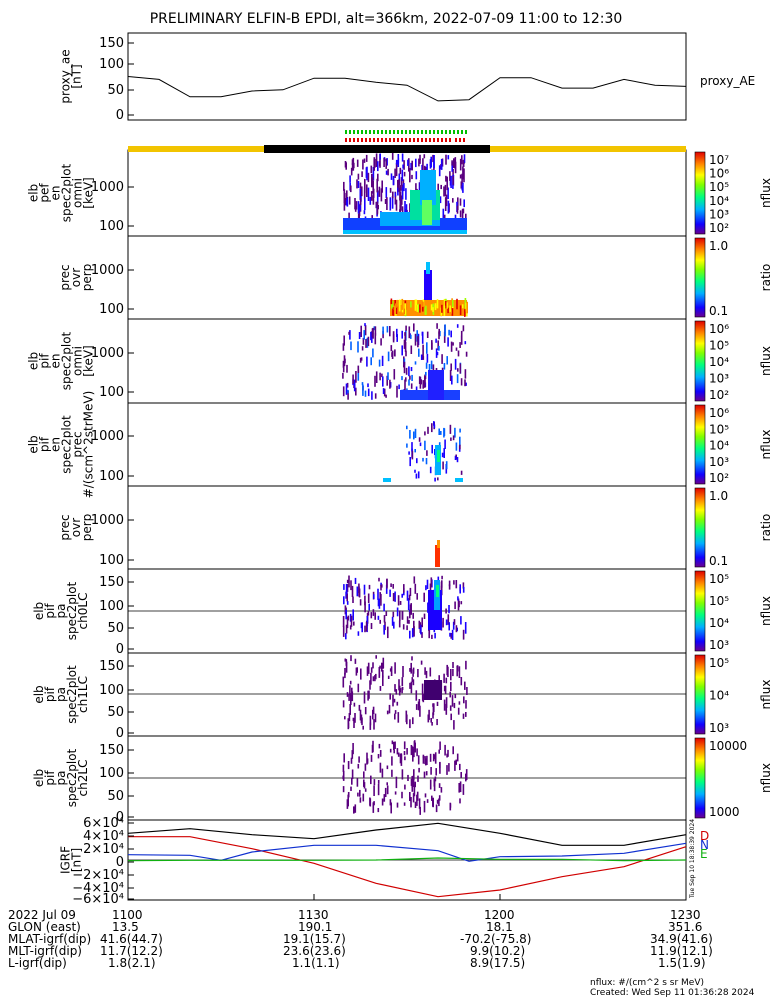 This screenshot has height=1000, width=775. What do you see at coordinates (37, 963) in the screenshot?
I see `orbit-row-4-label: L-igrf(dip)` at bounding box center [37, 963].